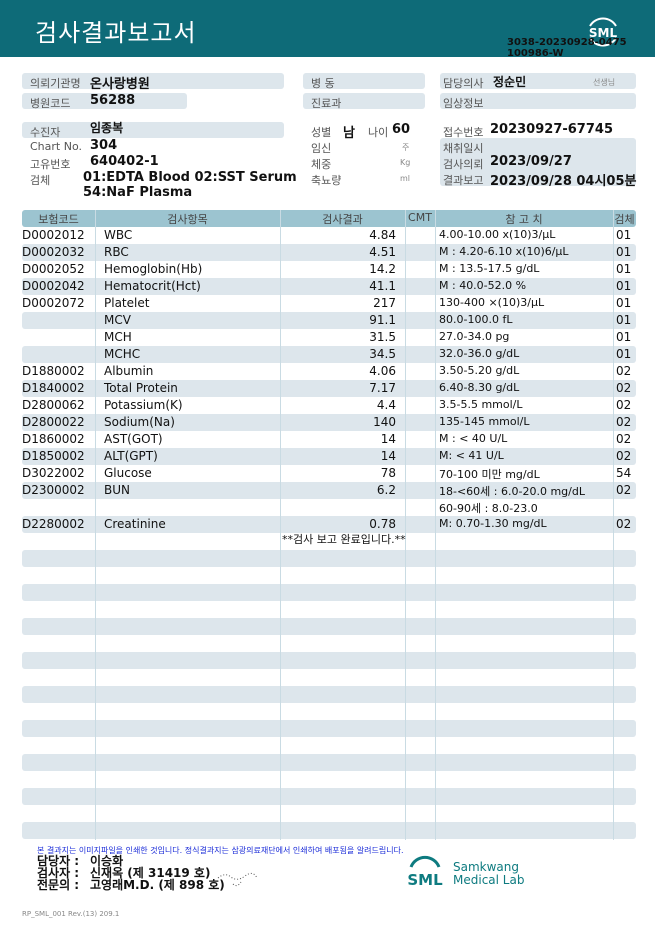 This screenshot has width=655, height=925. What do you see at coordinates (326, 103) in the screenshot?
I see `dept-label: 진료과` at bounding box center [326, 103].